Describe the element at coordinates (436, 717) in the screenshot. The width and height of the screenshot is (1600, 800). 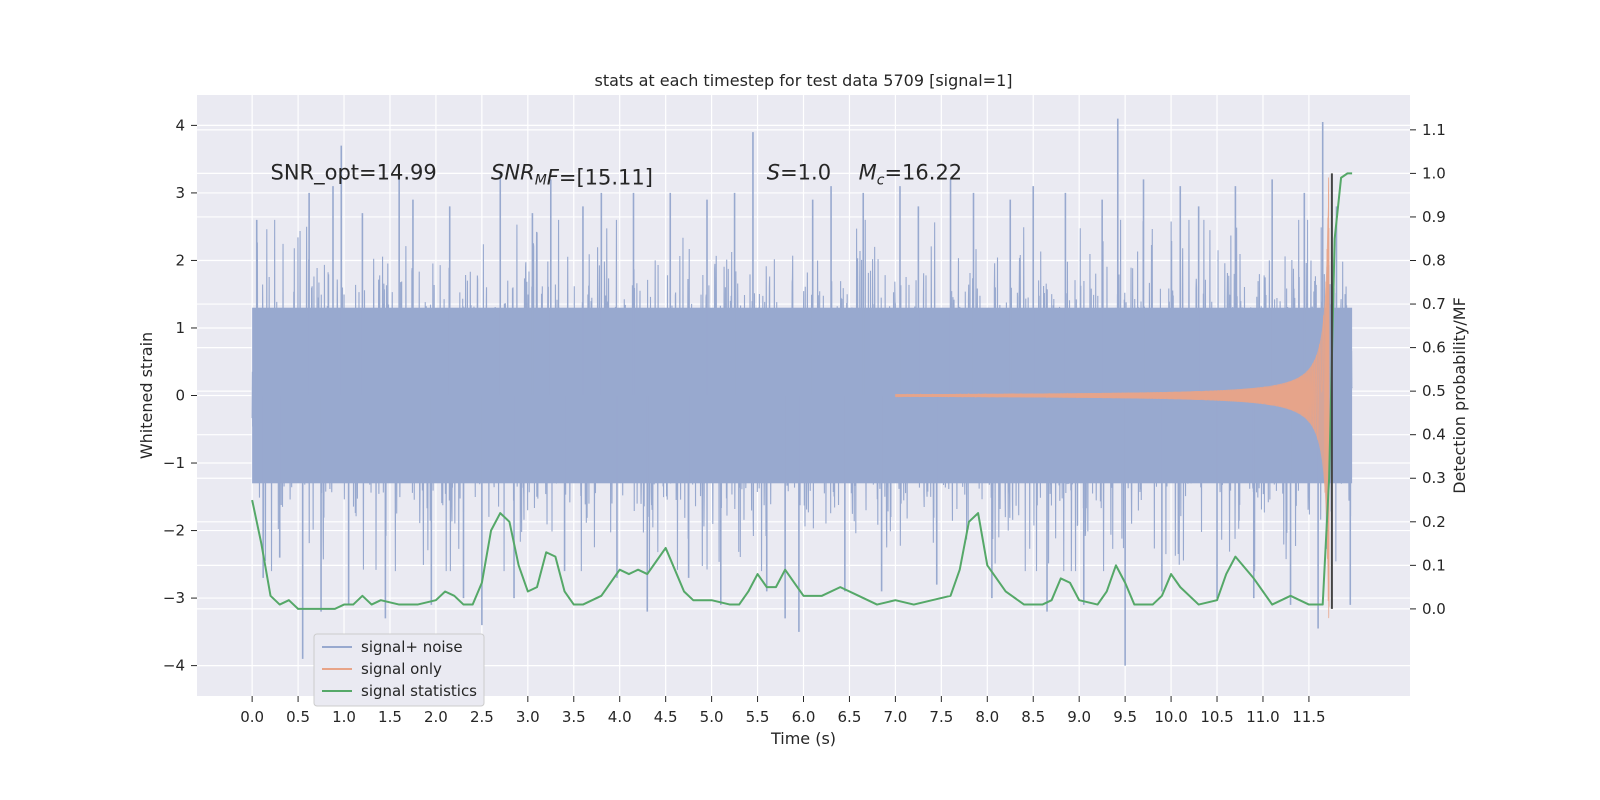
I see `x-tick-label: 2.0` at that location.